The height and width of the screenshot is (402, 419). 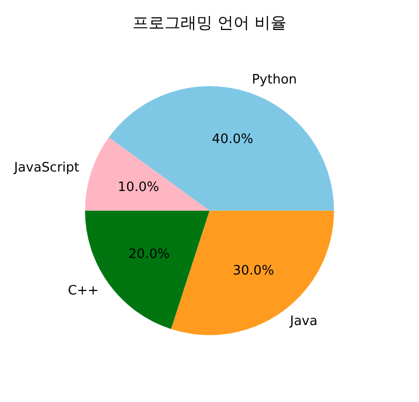 What do you see at coordinates (139, 187) in the screenshot?
I see `data-label: 10.0%` at bounding box center [139, 187].